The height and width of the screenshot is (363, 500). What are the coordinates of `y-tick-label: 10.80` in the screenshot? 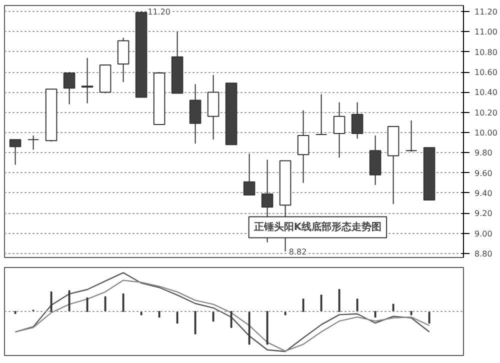 It's located at (486, 52).